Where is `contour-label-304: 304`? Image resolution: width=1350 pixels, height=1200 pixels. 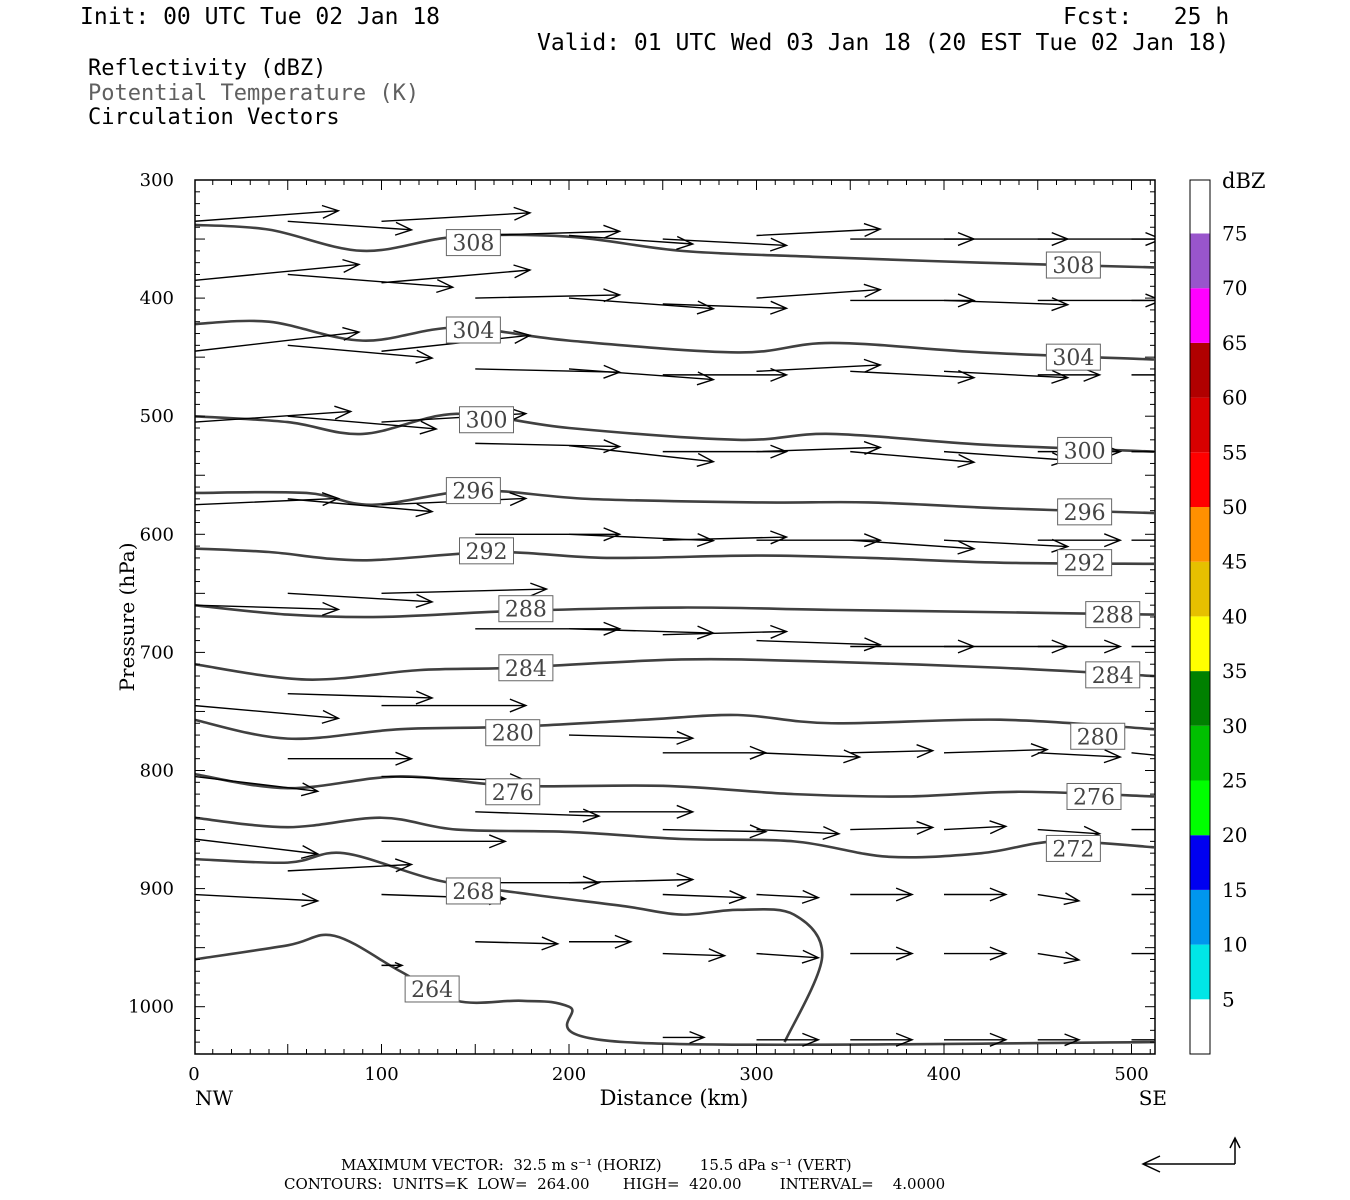
contour-label-304: 304 is located at coordinates (1073, 357).